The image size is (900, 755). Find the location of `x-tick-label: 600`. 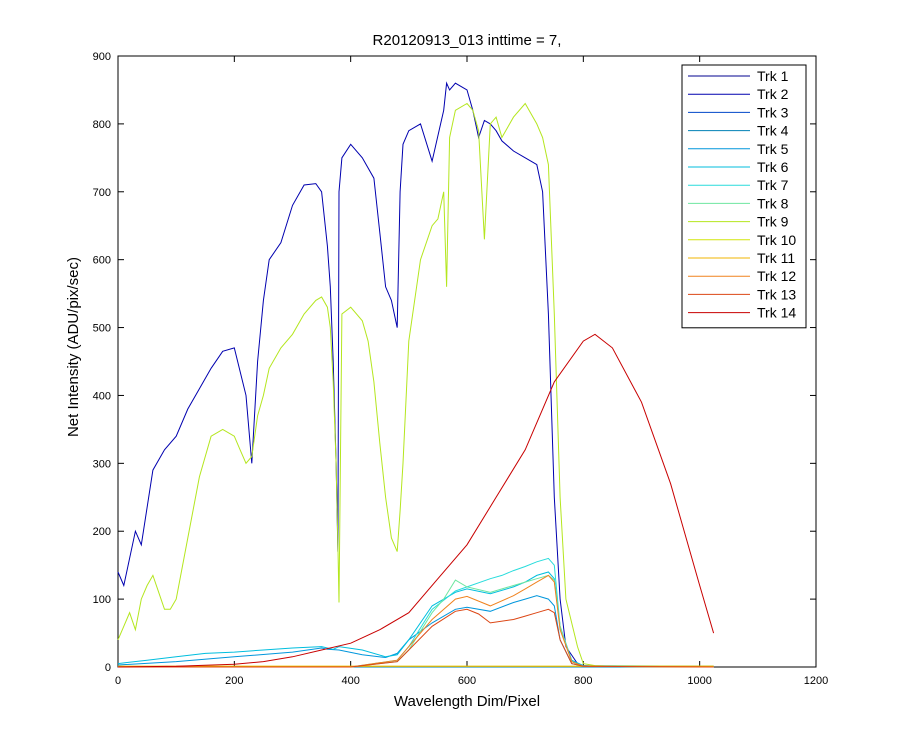

x-tick-label: 600 is located at coordinates (467, 681).